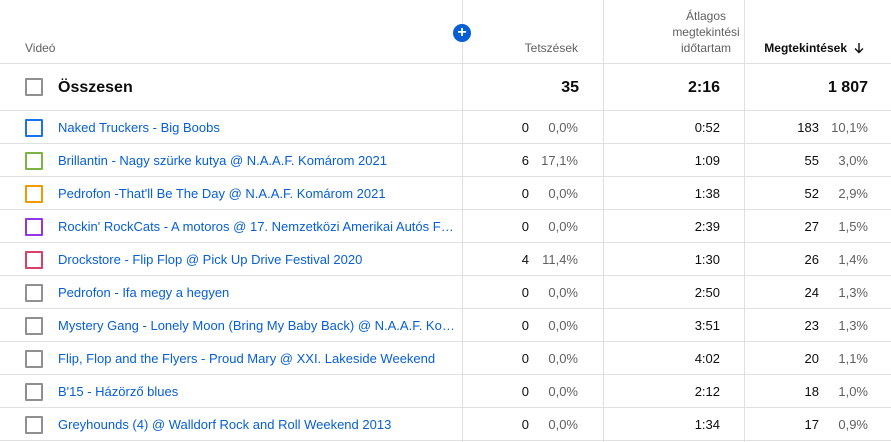 The image size is (891, 442). What do you see at coordinates (707, 193) in the screenshot?
I see `avg-duration-value: 1:38` at bounding box center [707, 193].